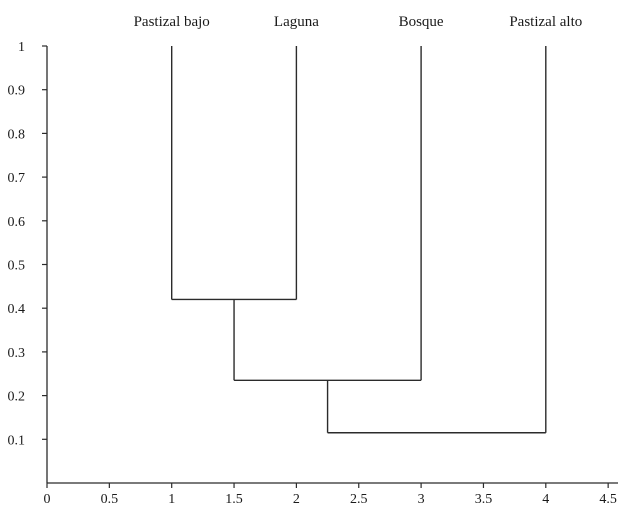 The height and width of the screenshot is (514, 618). I want to click on y-tick-label: 0.9, so click(17, 91).